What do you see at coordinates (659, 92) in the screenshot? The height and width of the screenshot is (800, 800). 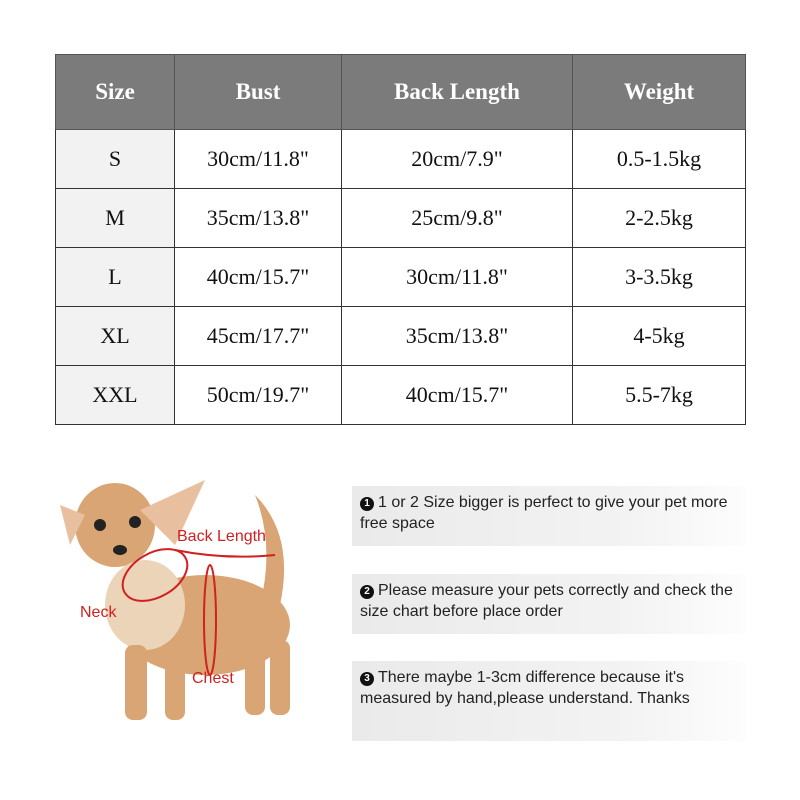 I see `header-weight: Weight` at bounding box center [659, 92].